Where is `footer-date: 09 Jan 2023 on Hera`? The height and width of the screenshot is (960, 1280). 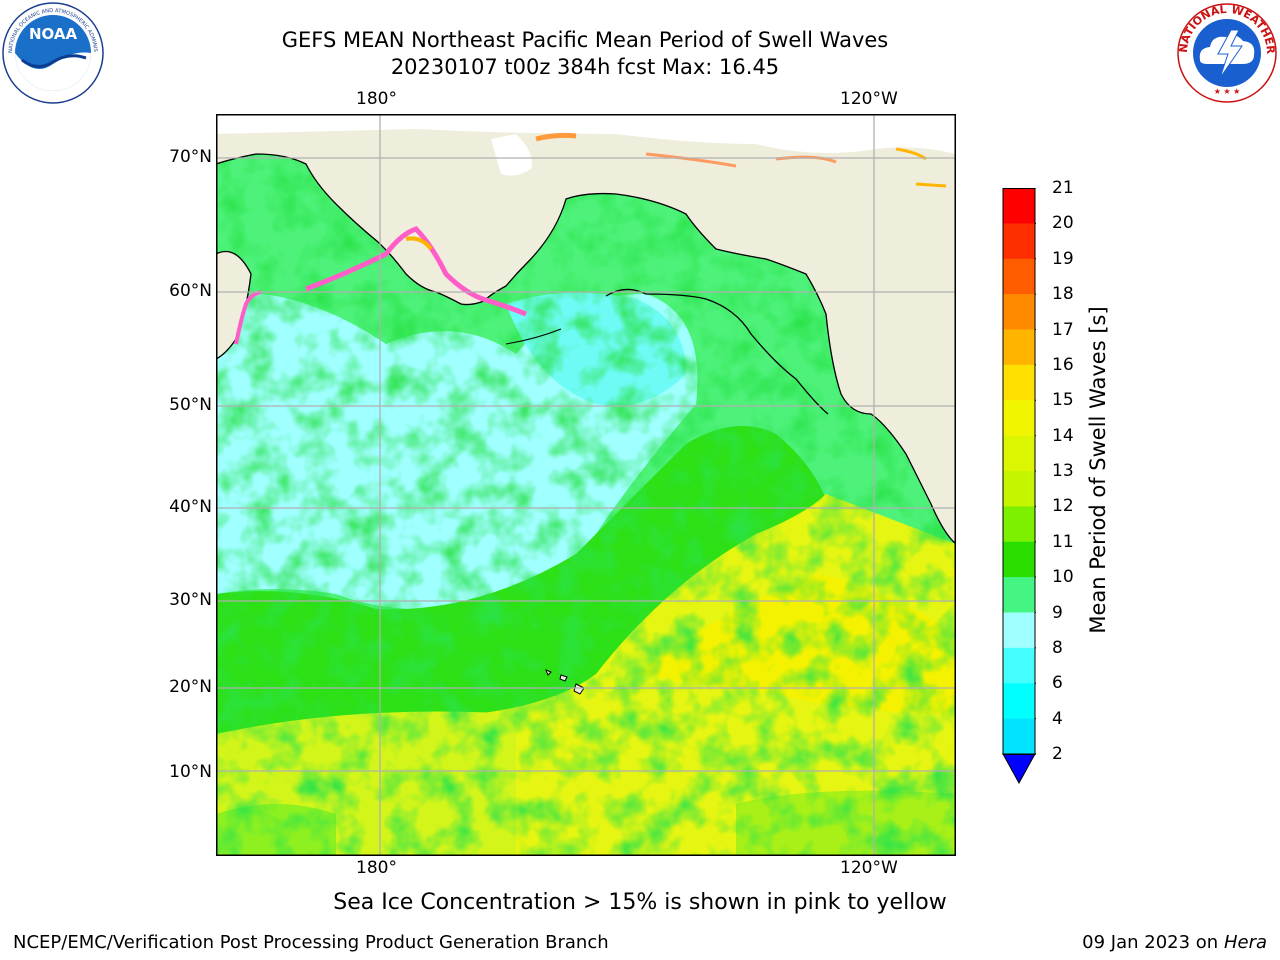 footer-date: 09 Jan 2023 on Hera is located at coordinates (1174, 942).